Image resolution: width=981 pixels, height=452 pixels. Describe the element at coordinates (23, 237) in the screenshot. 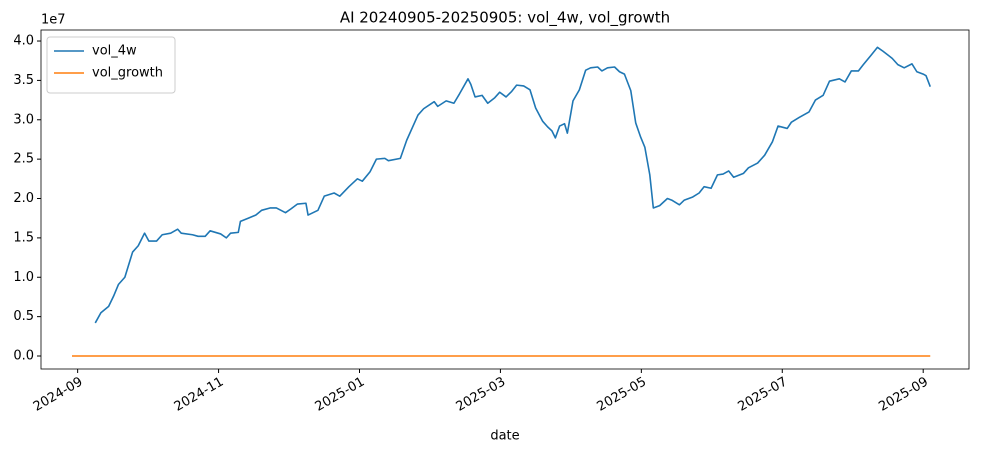

I see `y-tick-label: 1.5` at that location.